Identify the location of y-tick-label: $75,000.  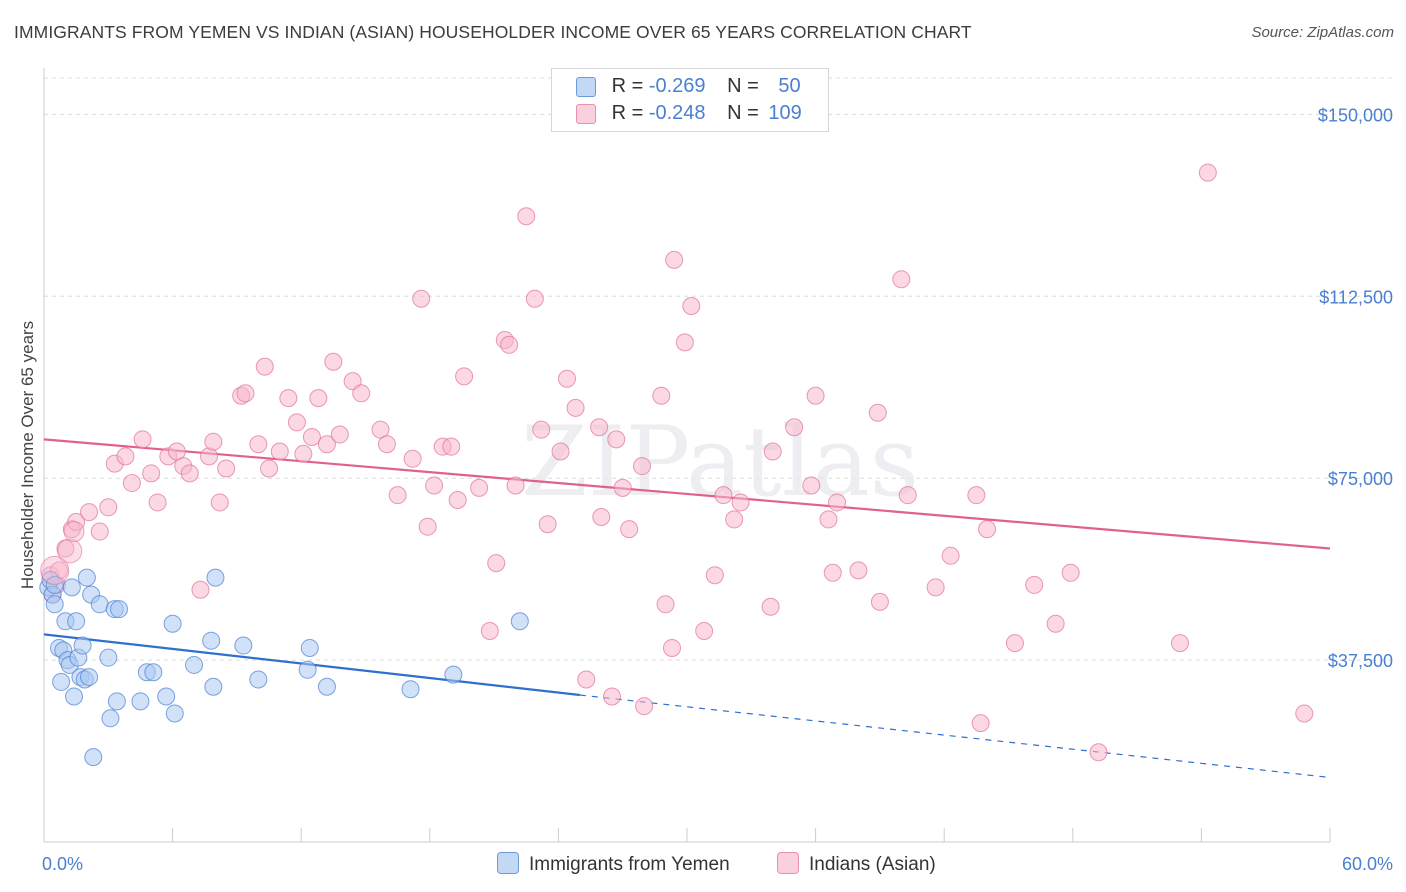
(1360, 479).